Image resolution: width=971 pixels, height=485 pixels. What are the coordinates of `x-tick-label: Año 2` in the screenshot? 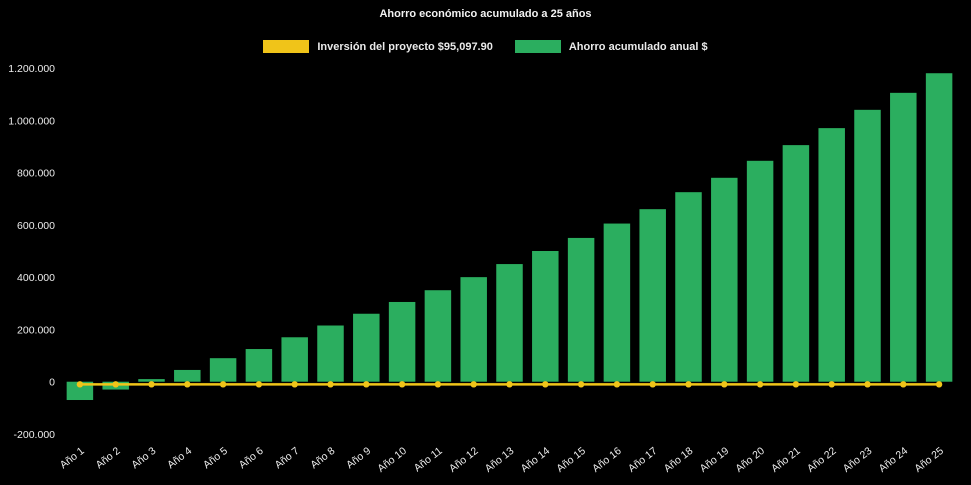 It's located at (108, 458).